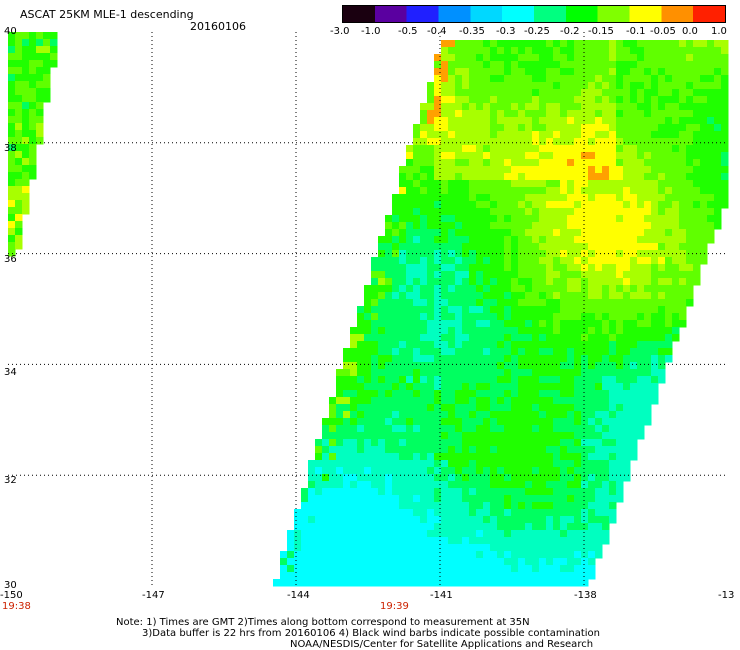 This screenshot has width=740, height=650. I want to click on swath-cell-1986, so click(501, 345).